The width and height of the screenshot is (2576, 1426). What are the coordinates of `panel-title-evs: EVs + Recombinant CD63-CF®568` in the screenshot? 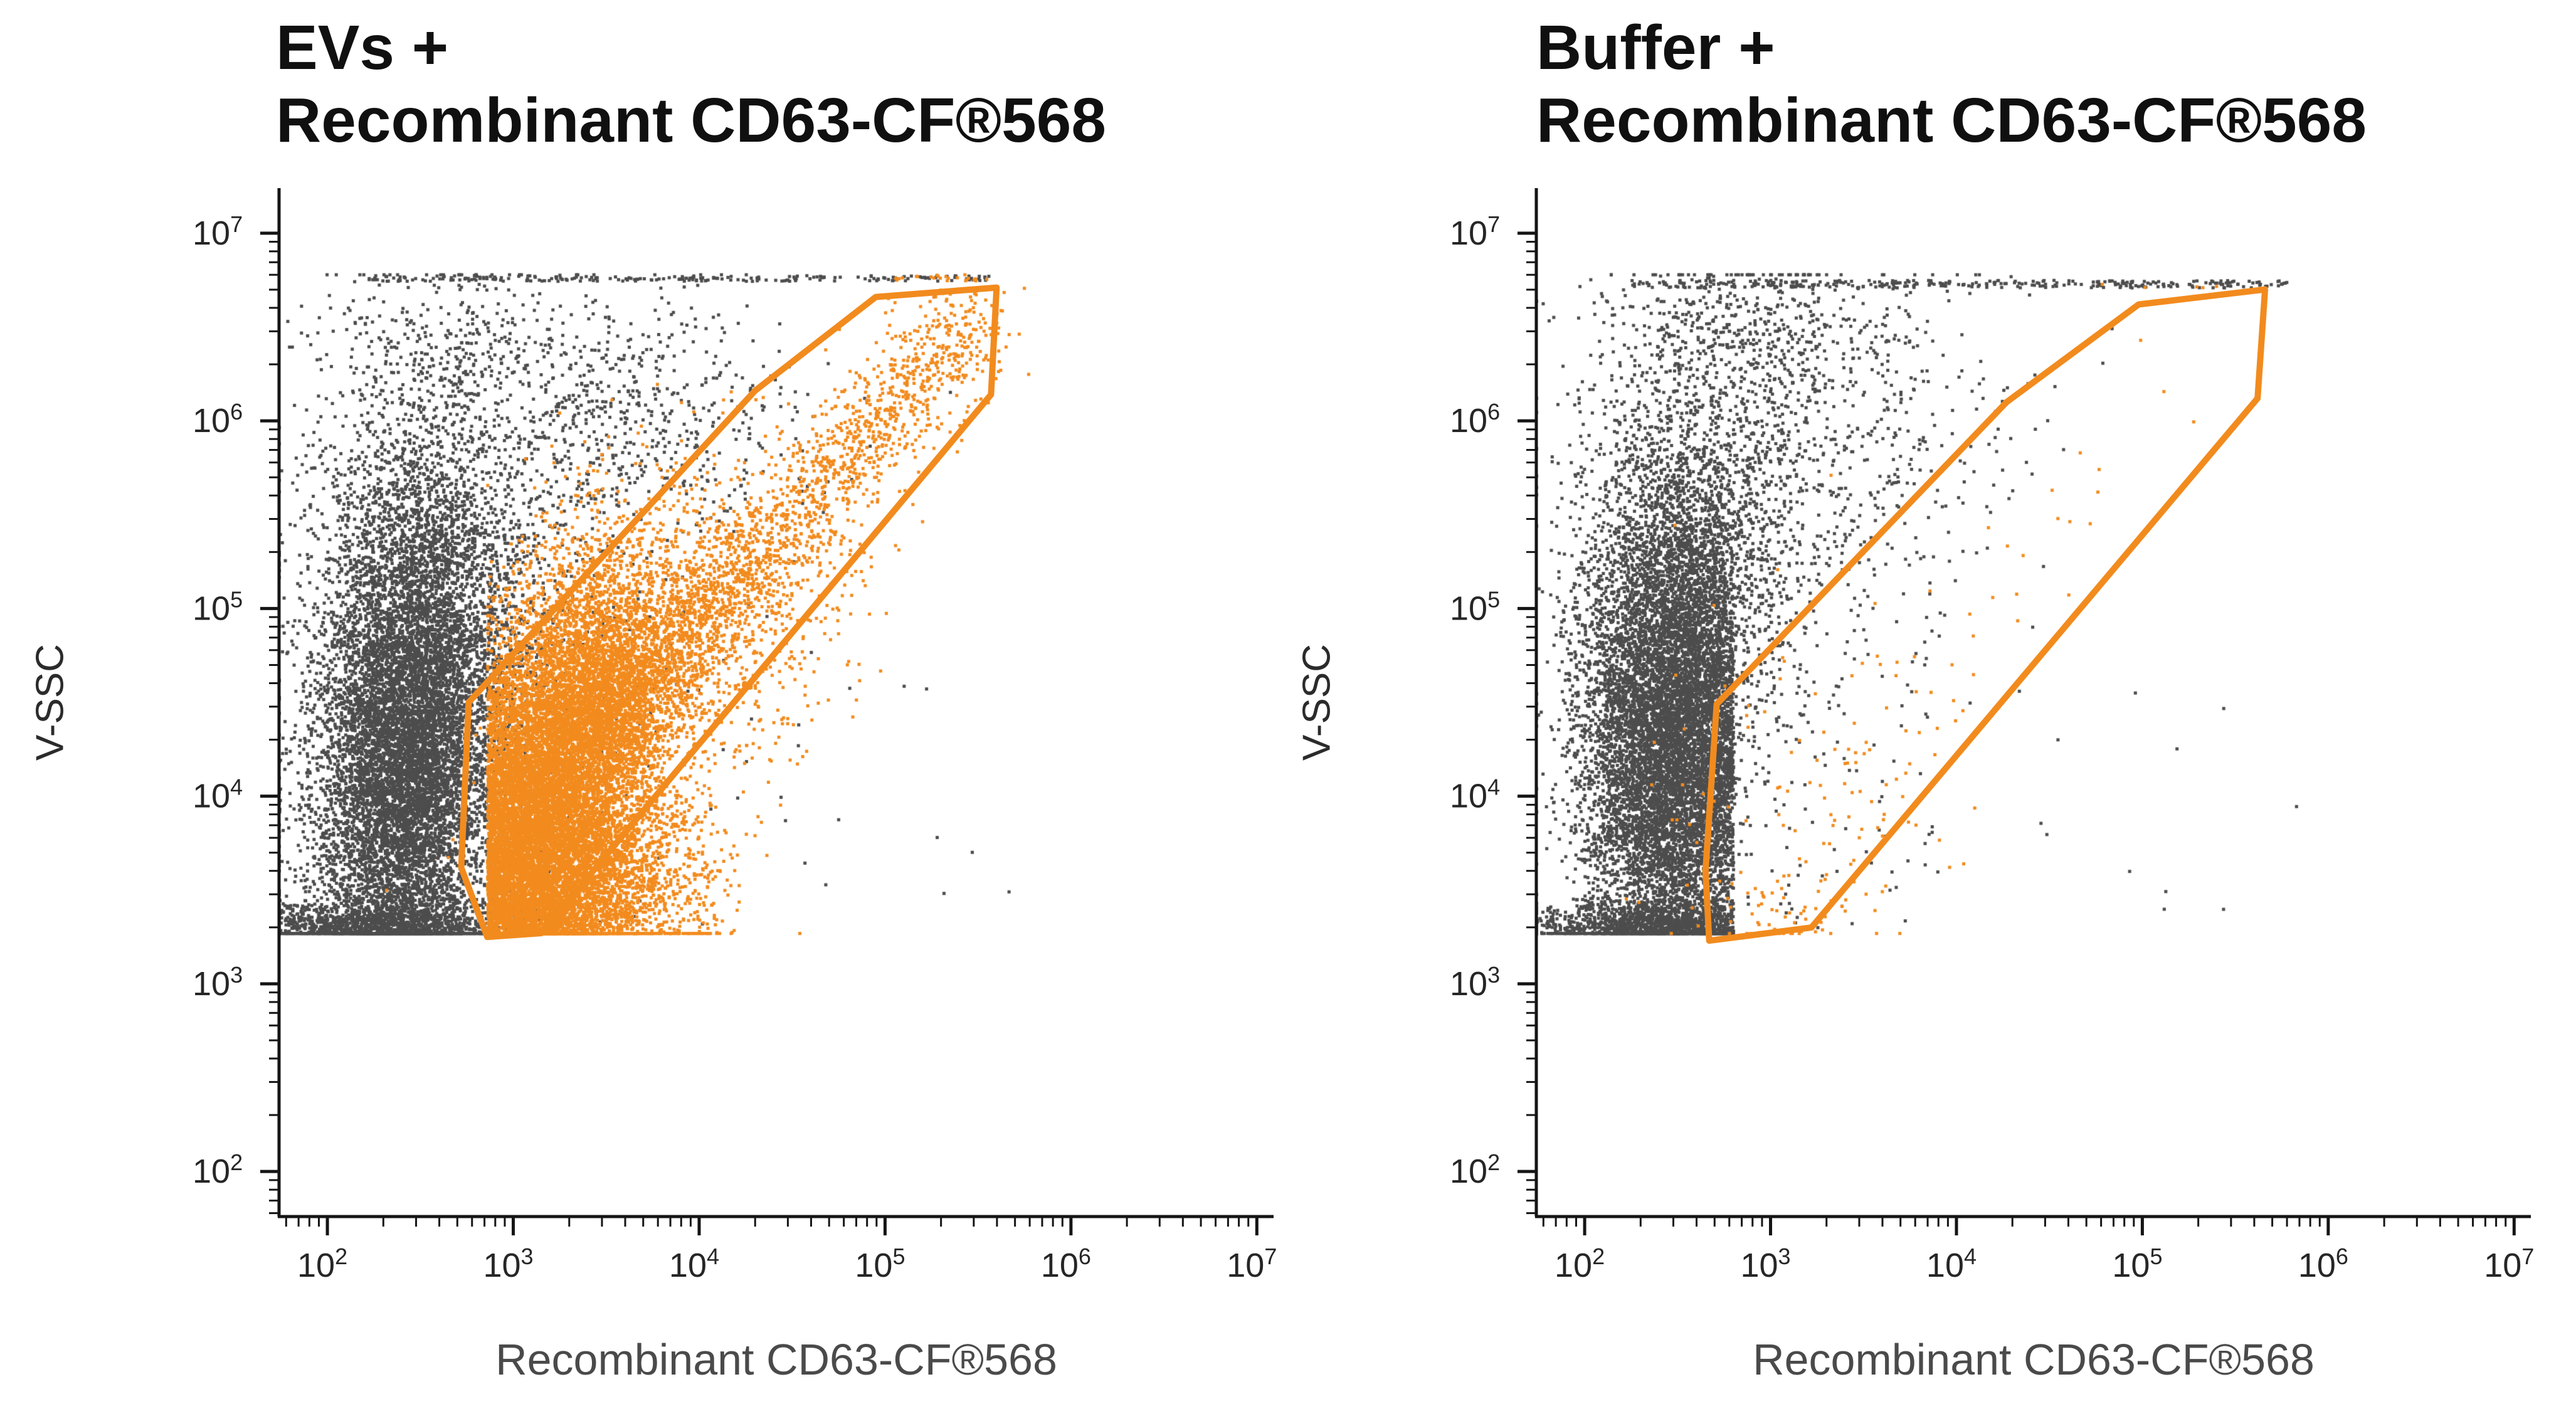 It's located at (691, 84).